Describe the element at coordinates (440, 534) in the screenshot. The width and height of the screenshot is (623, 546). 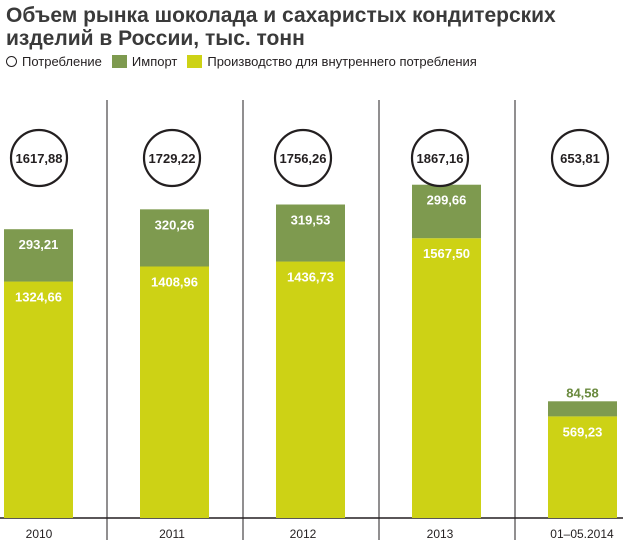
I see `category-label: 2013` at that location.